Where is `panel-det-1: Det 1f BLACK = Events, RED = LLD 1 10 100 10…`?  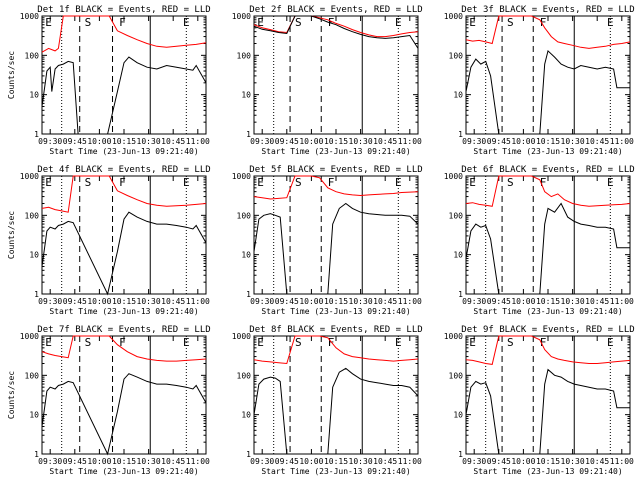 panel-det-1: Det 1f BLACK = Events, RED = LLD 1 10 100 10… is located at coordinates (109, 80).